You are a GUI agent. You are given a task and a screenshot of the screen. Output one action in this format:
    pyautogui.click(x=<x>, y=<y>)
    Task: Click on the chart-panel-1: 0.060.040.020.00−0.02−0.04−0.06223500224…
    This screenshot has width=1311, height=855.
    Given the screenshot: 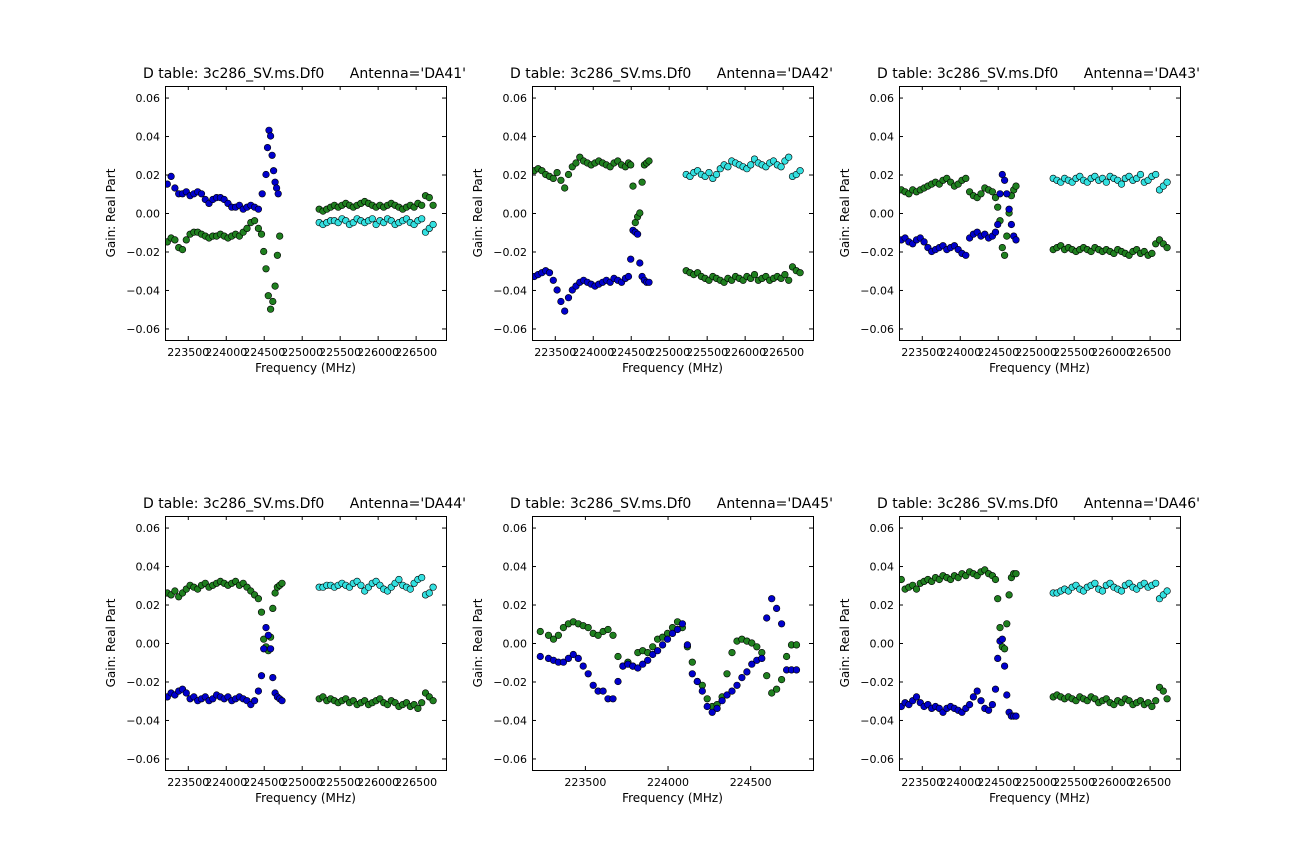 What is the action you would take?
    pyautogui.click(x=285, y=220)
    